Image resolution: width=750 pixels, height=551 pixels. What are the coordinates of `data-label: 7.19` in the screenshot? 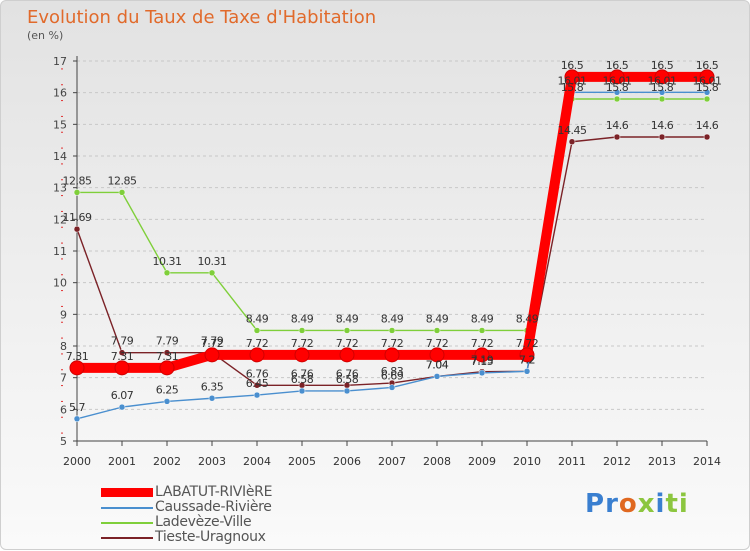 It's located at (482, 360).